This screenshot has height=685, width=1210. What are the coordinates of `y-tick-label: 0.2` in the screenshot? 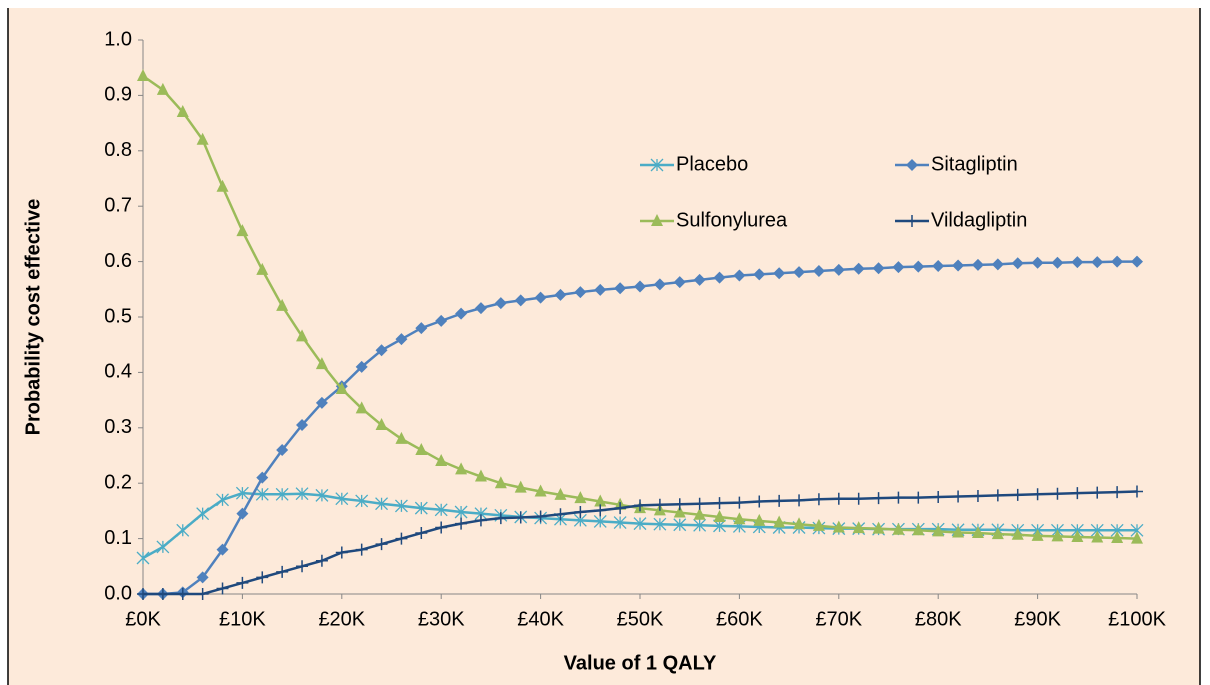 It's located at (118, 482).